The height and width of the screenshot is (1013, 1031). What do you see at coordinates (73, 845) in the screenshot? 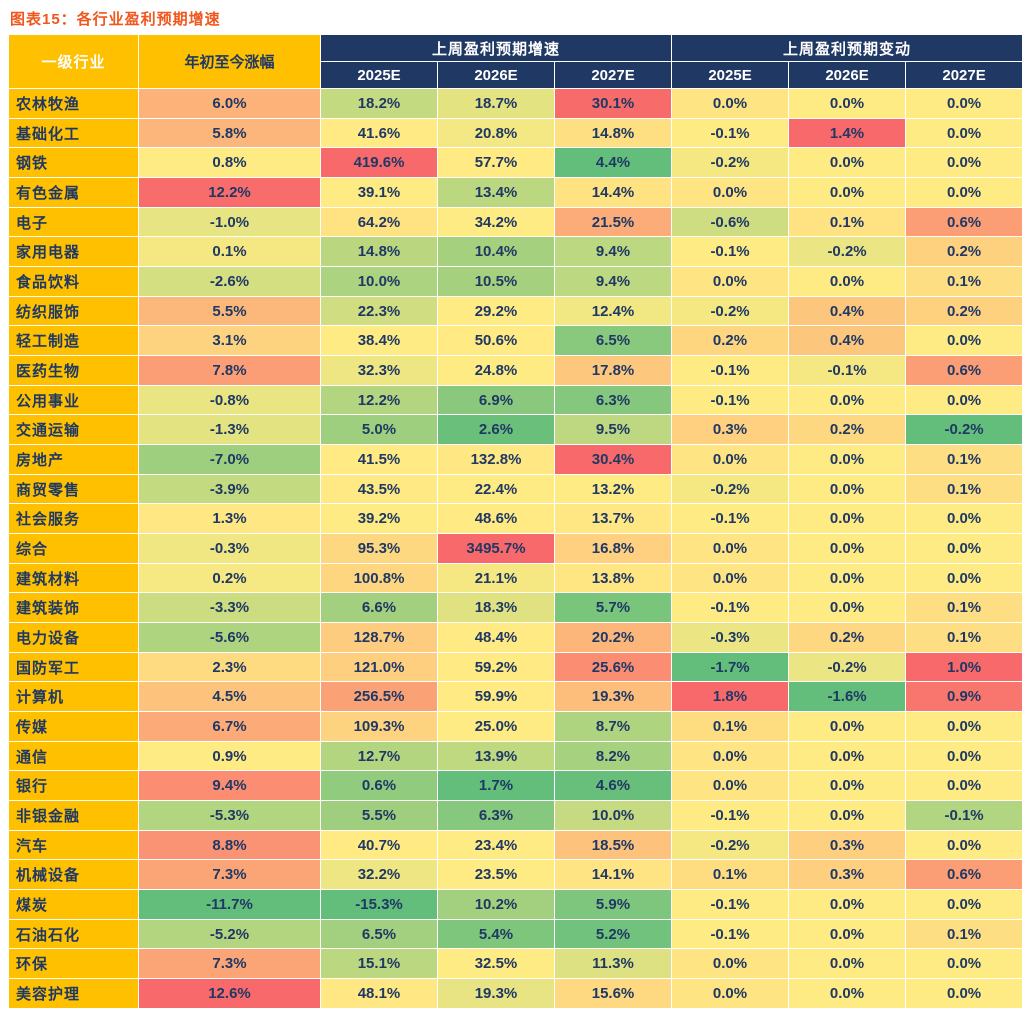
I see `industry-cell: 汽车` at bounding box center [73, 845].